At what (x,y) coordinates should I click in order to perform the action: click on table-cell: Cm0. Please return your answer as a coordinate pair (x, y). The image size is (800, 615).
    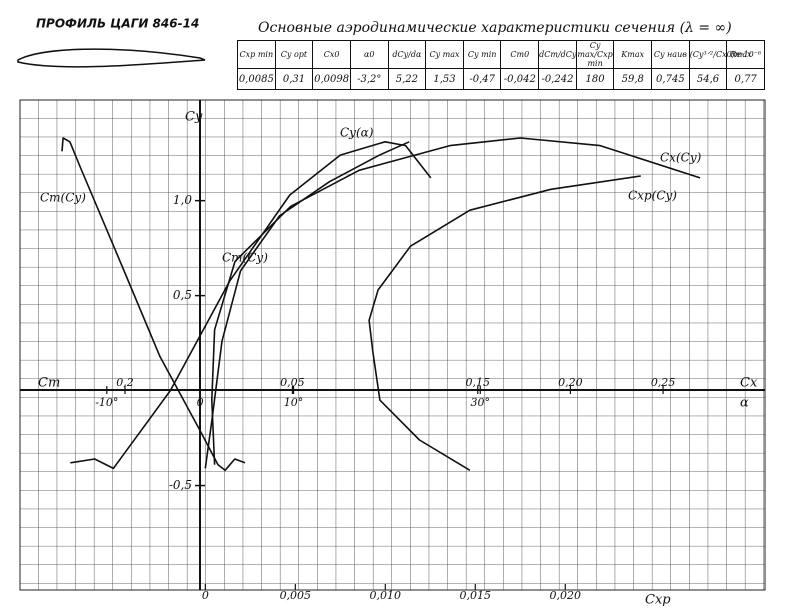
    Looking at the image, I should click on (520, 54).